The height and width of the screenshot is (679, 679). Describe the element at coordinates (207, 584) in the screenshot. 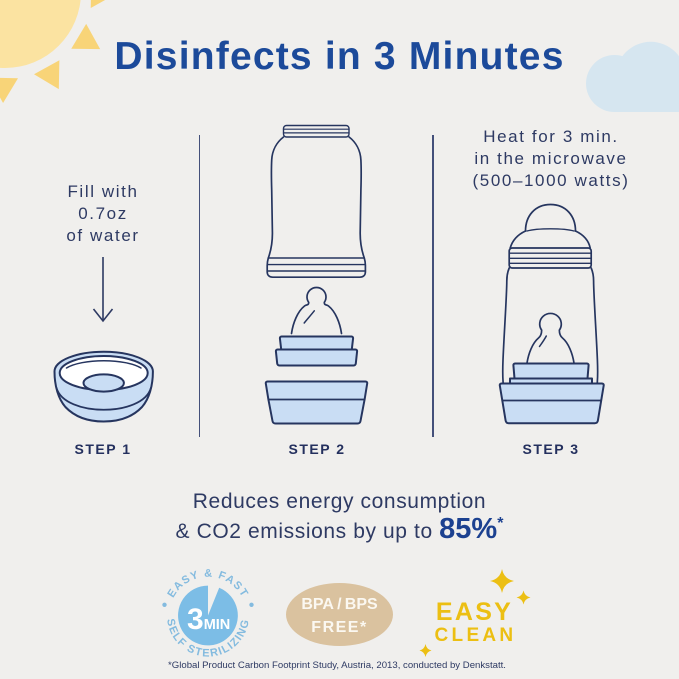

I see `svg-text: EASY & FAST` at that location.